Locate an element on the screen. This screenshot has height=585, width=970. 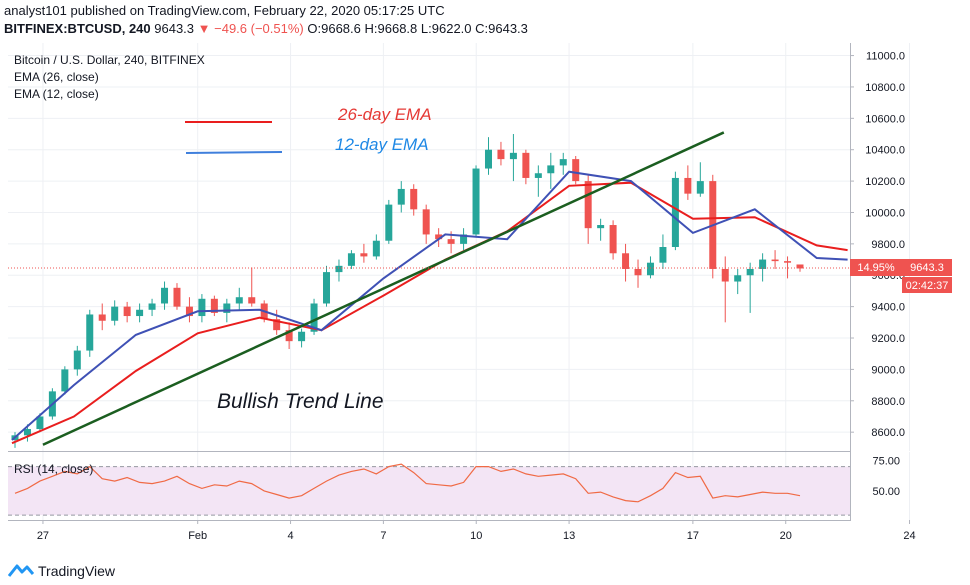
time-tick-label: 27 is located at coordinates (43, 536).